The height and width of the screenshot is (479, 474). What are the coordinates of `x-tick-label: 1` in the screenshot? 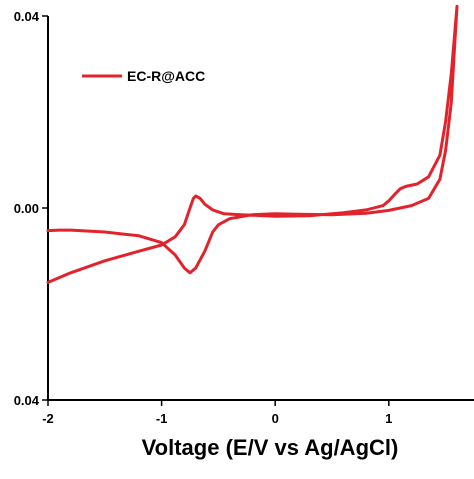 It's located at (388, 418).